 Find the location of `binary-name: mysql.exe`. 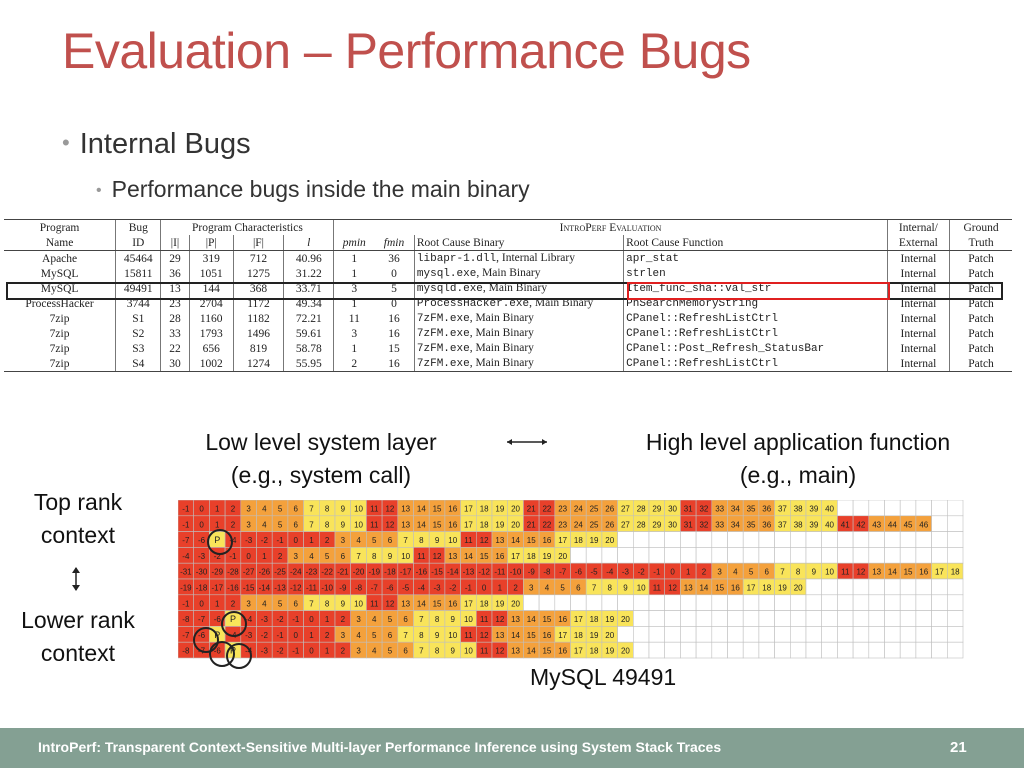

binary-name: mysql.exe is located at coordinates (446, 274).